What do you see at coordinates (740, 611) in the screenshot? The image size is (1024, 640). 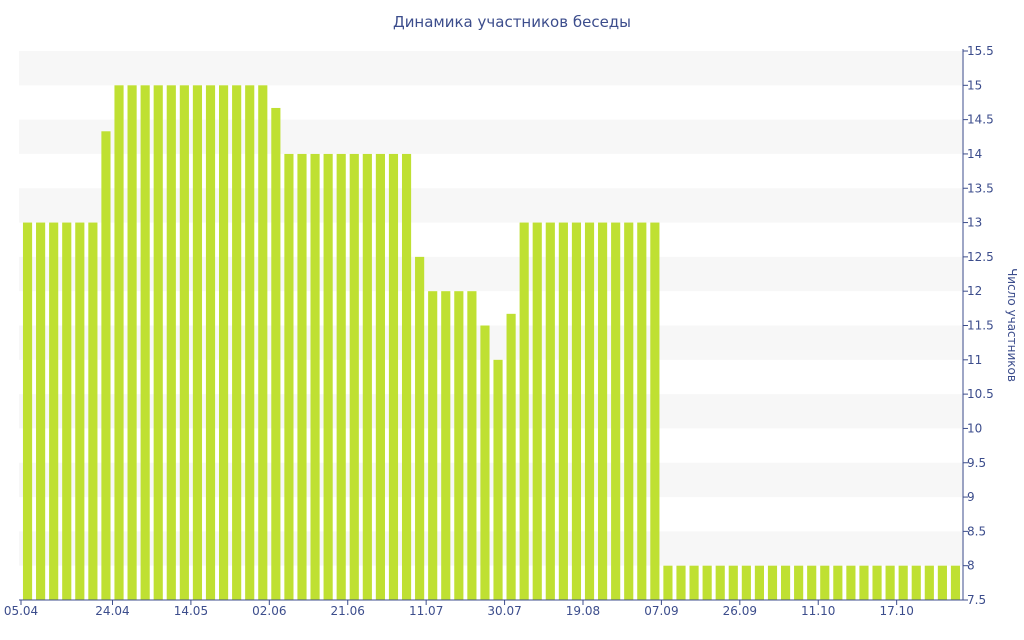 I see `x-tick-label: 26.09` at bounding box center [740, 611].